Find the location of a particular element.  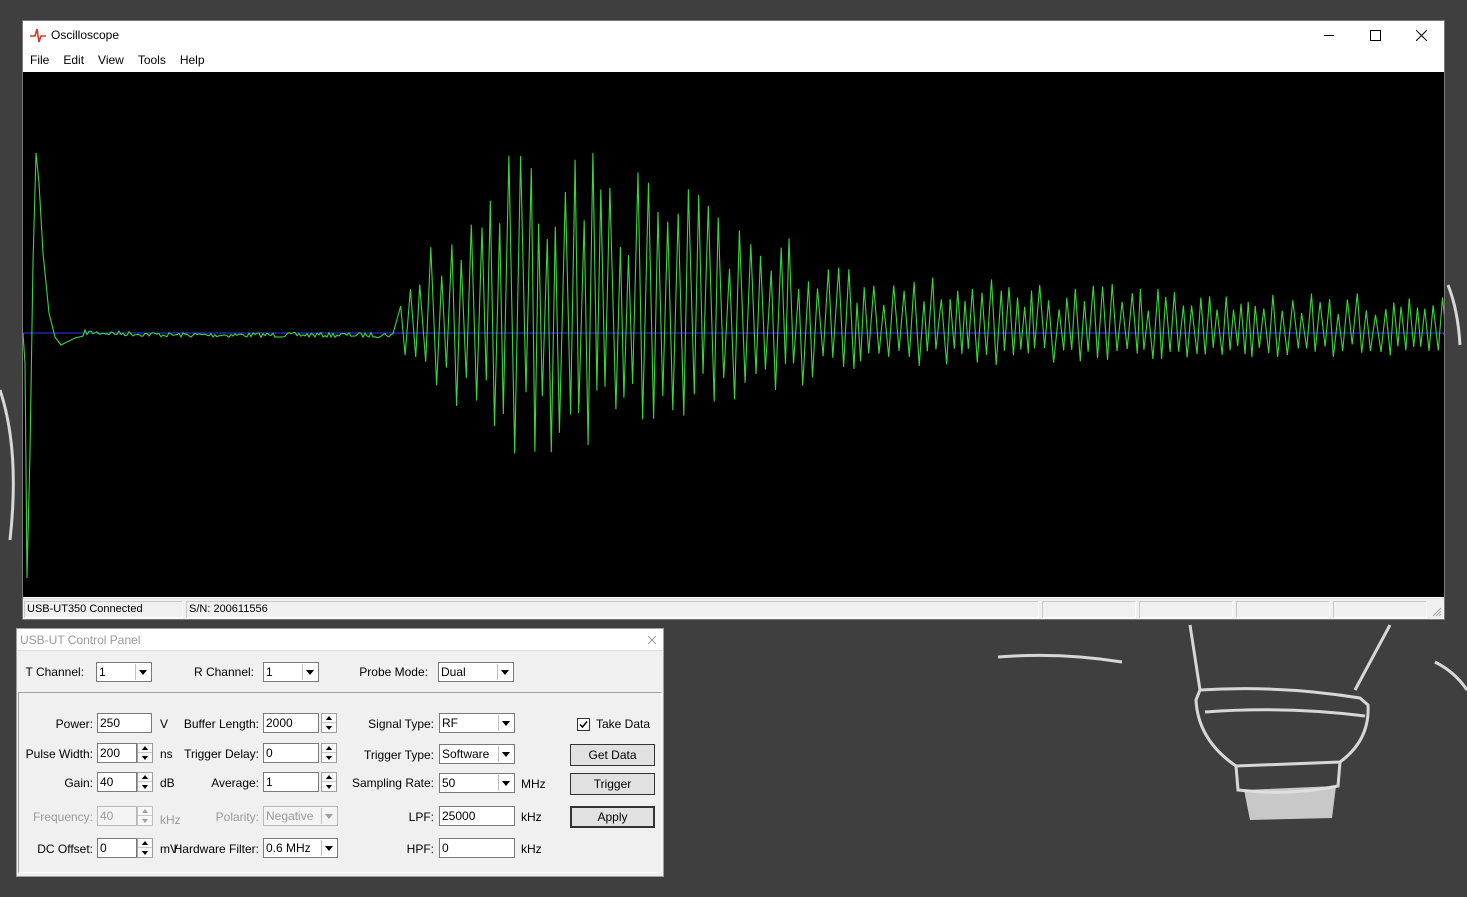

frequency-field: 40 is located at coordinates (117, 816).